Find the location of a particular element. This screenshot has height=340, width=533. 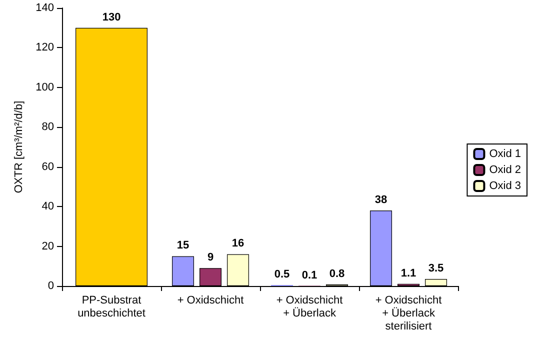

y-tick-label: 80 is located at coordinates (48, 127).